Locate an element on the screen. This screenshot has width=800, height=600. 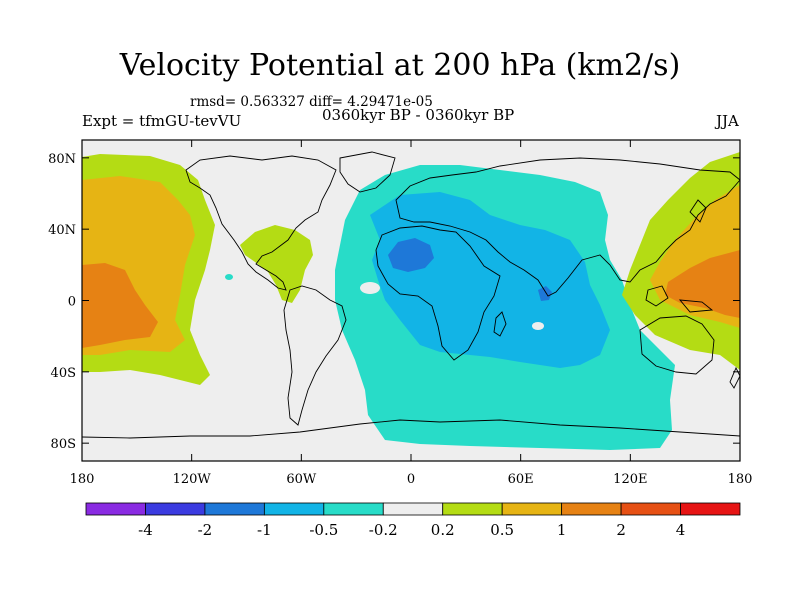
contour-indian-ocean-blob is located at coordinates (538, 326).